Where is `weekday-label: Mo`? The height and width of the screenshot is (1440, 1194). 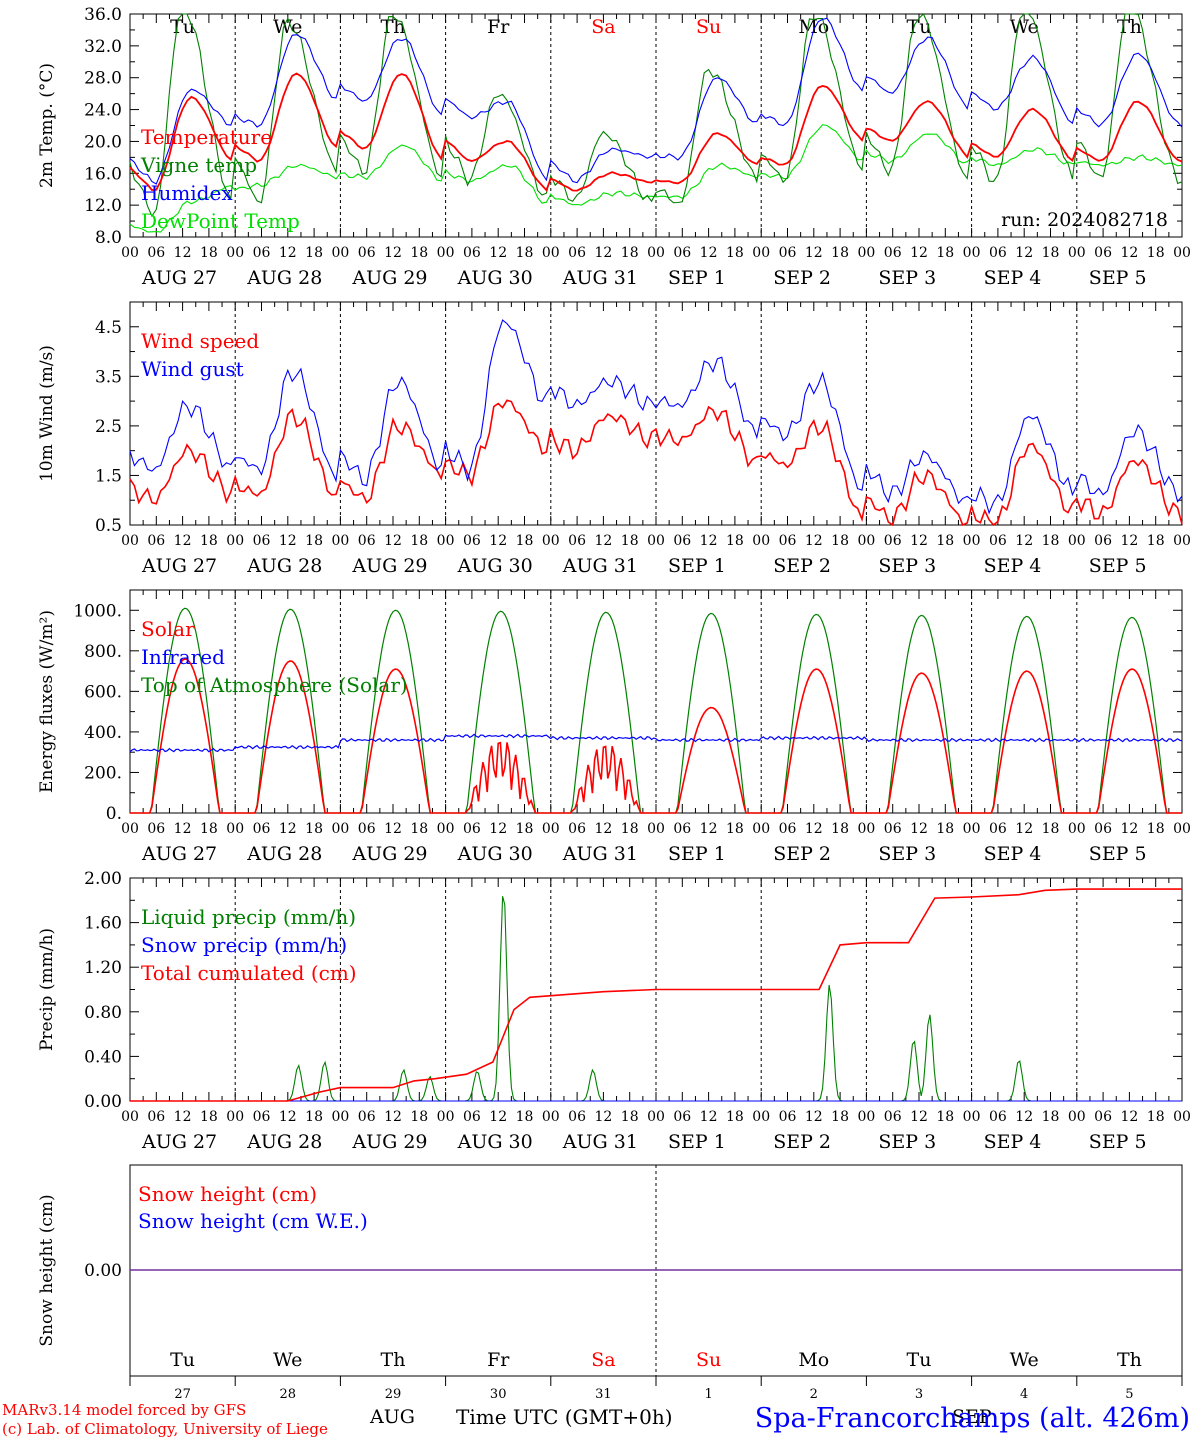 weekday-label: Mo is located at coordinates (813, 27).